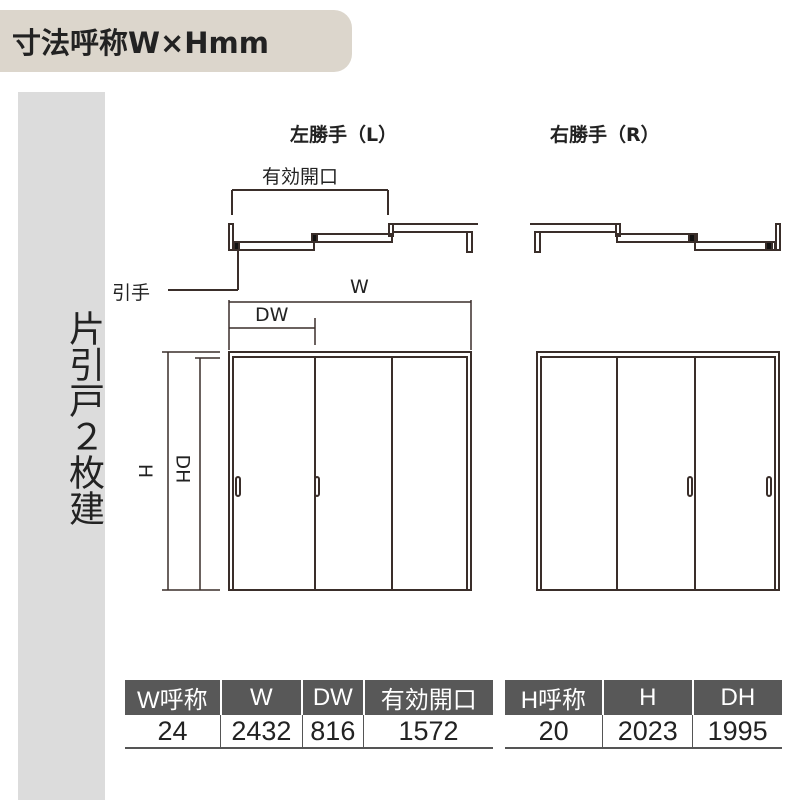 Image resolution: width=800 pixels, height=800 pixels. I want to click on right-plan-view, so click(655, 238).